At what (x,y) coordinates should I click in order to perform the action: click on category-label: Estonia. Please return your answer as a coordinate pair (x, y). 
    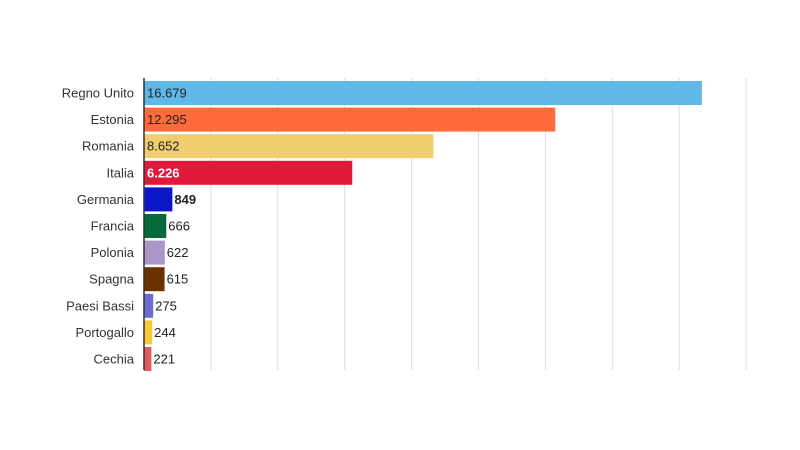
    Looking at the image, I should click on (113, 119).